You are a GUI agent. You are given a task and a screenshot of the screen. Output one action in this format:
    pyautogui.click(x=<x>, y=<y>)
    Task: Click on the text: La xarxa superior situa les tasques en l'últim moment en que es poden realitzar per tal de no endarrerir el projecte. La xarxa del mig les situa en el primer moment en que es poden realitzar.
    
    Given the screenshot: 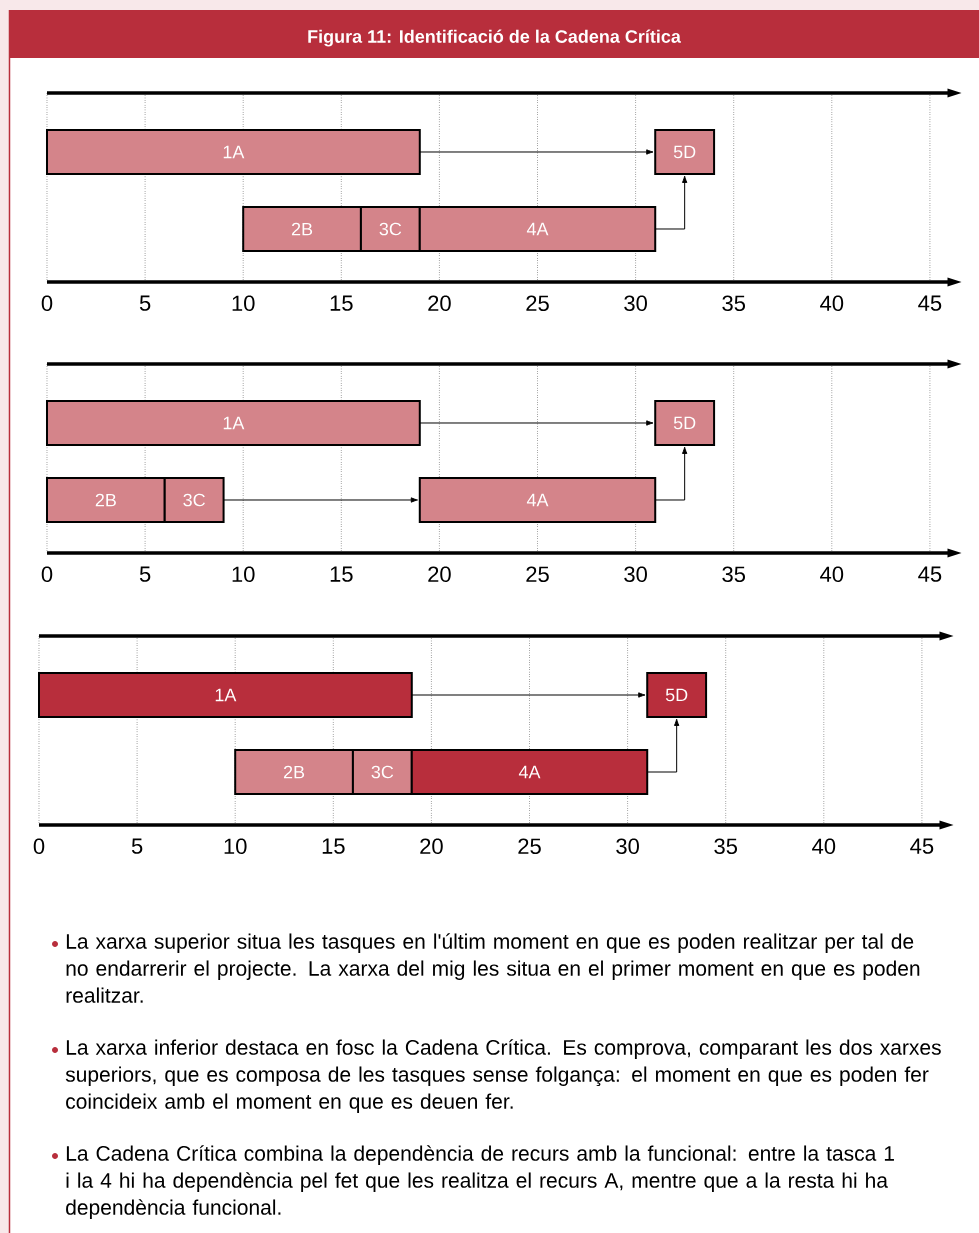 What is the action you would take?
    pyautogui.click(x=493, y=968)
    